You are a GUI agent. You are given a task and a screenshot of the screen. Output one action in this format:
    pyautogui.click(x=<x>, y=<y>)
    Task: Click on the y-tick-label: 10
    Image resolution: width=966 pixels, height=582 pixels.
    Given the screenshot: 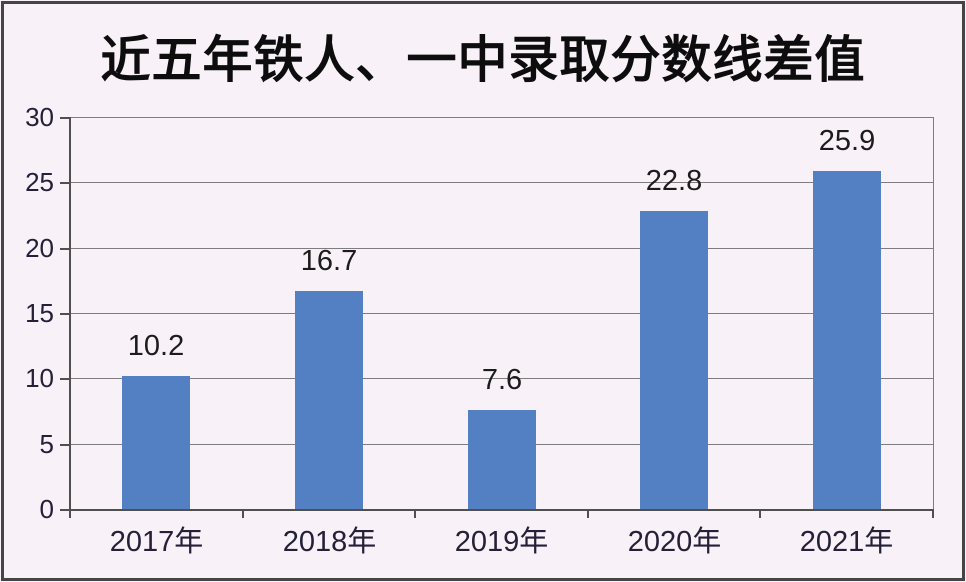 What is the action you would take?
    pyautogui.click(x=39, y=378)
    